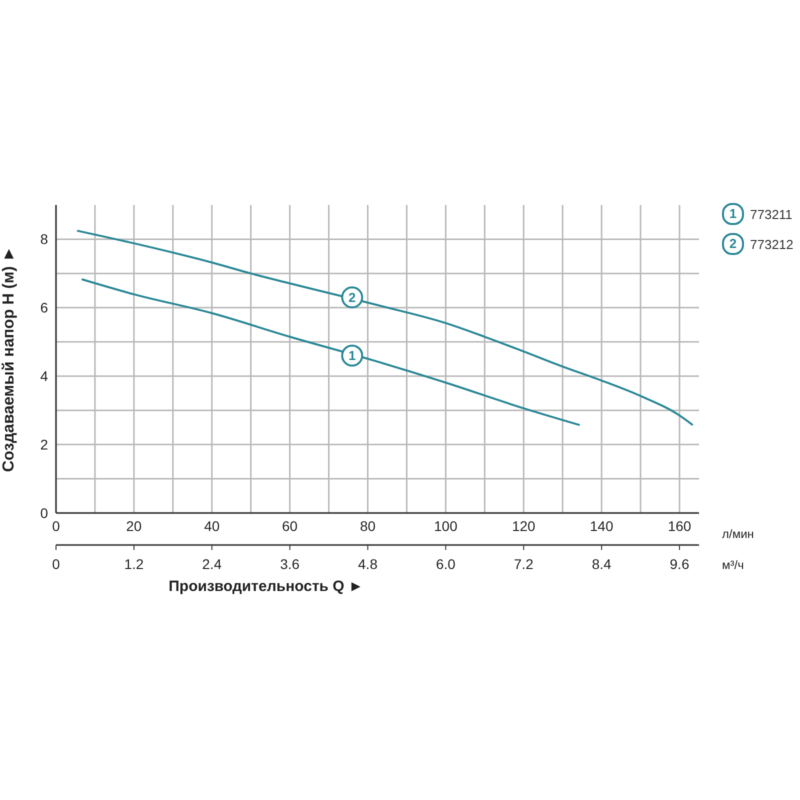 Image resolution: width=800 pixels, height=800 pixels. What do you see at coordinates (134, 526) in the screenshot?
I see `x-tick-label: 20` at bounding box center [134, 526].